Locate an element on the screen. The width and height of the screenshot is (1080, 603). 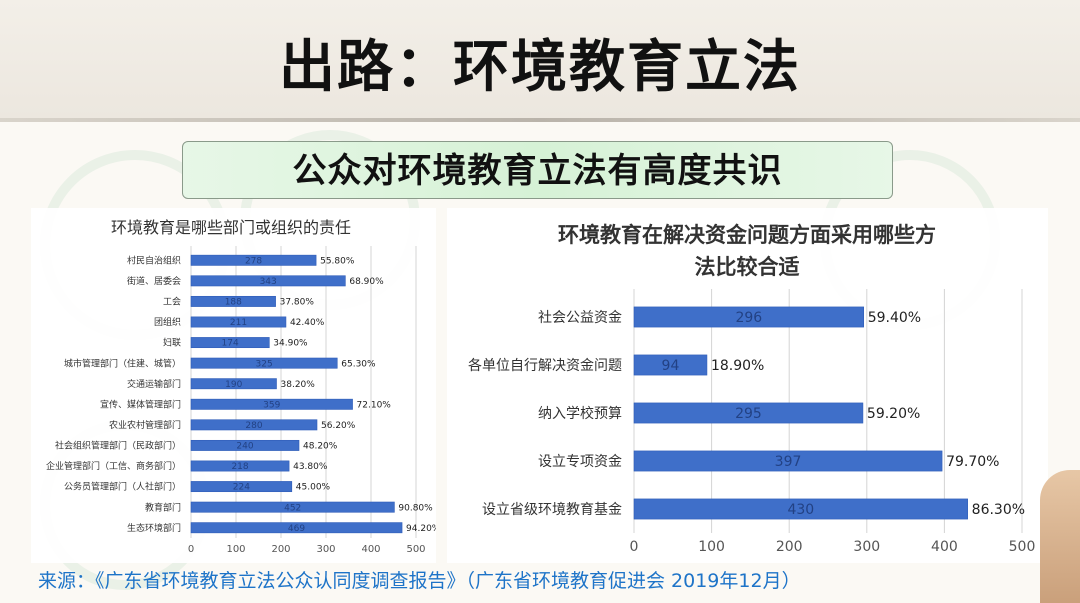
percent-label: 59.40% is located at coordinates (894, 318).